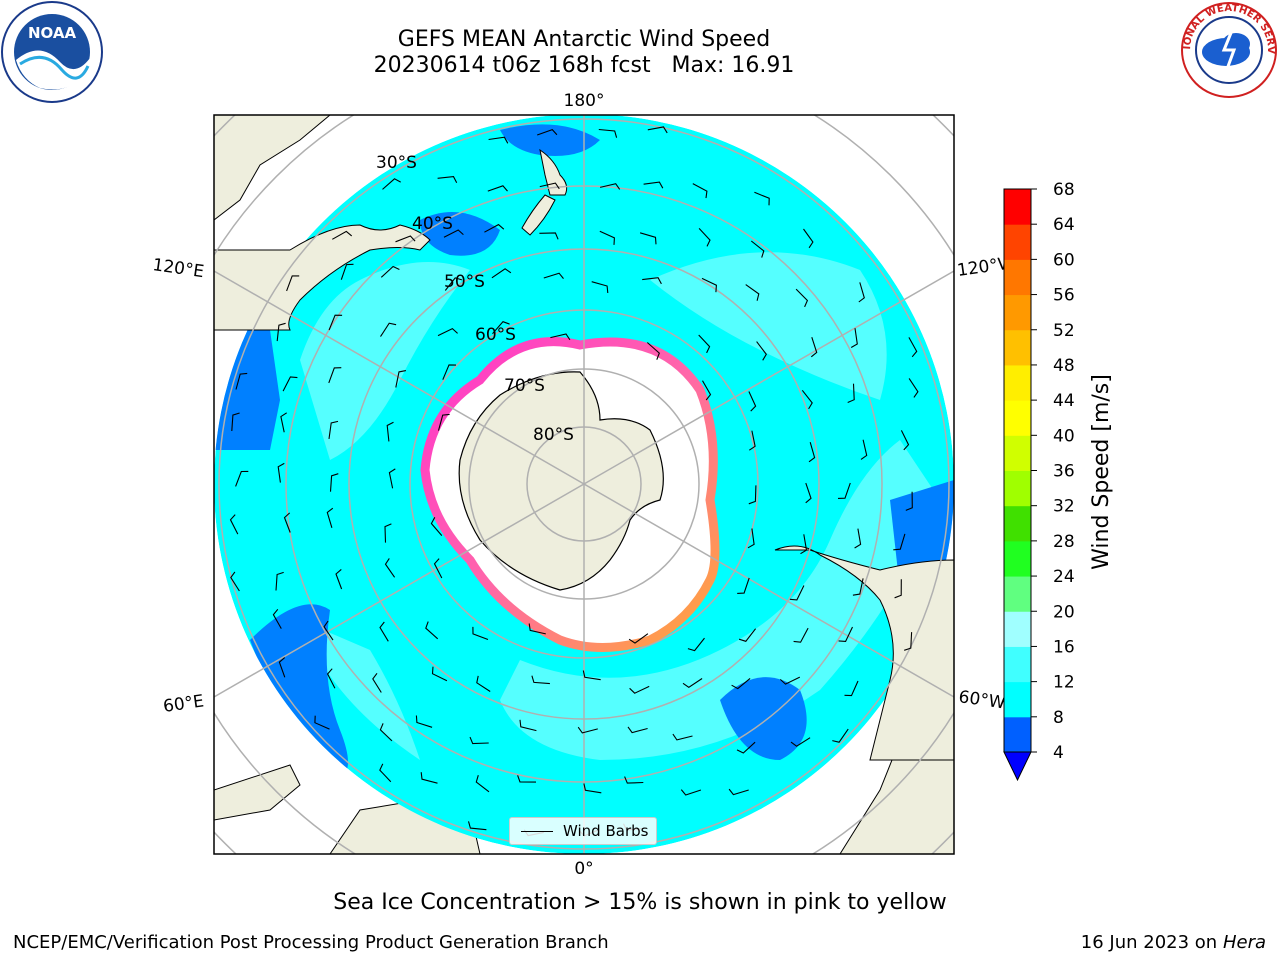 Image resolution: width=1280 pixels, height=960 pixels. What do you see at coordinates (1064, 366) in the screenshot?
I see `colorbar-tick-label: 48` at bounding box center [1064, 366].